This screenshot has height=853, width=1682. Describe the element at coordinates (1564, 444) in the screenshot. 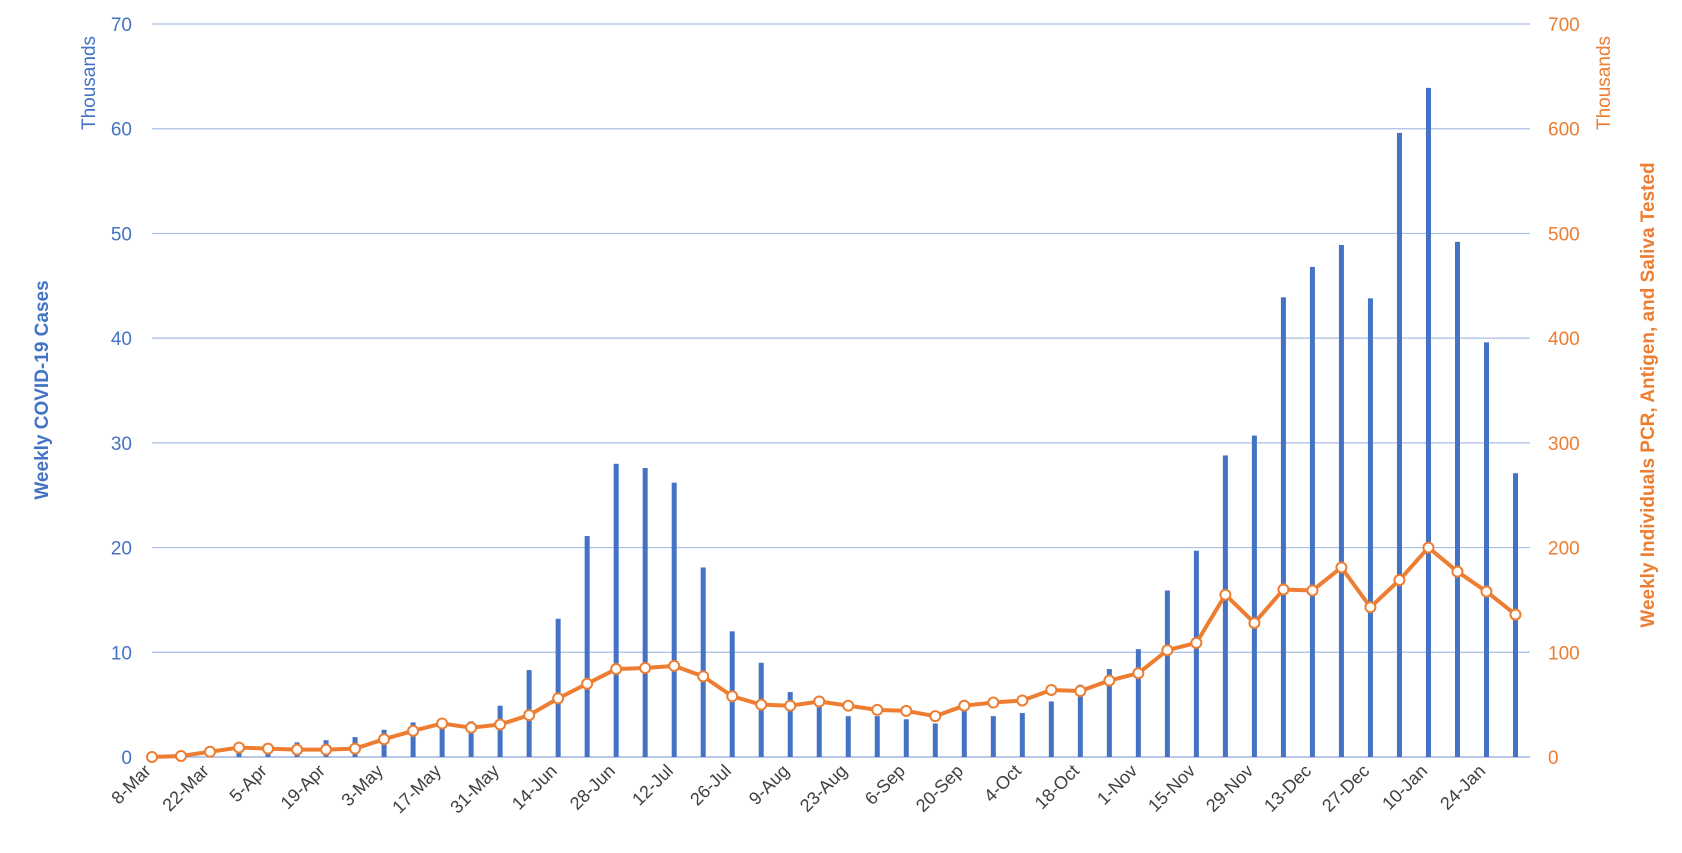

I see `right-tick-label: 300` at that location.